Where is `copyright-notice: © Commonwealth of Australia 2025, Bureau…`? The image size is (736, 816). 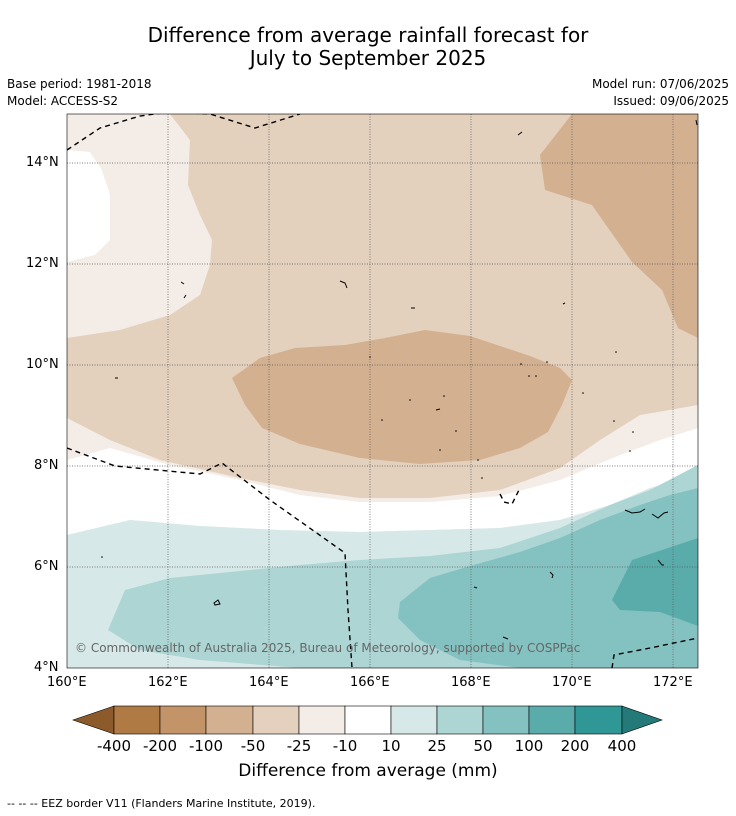
copyright-notice: © Commonwealth of Australia 2025, Bureau… is located at coordinates (328, 648).